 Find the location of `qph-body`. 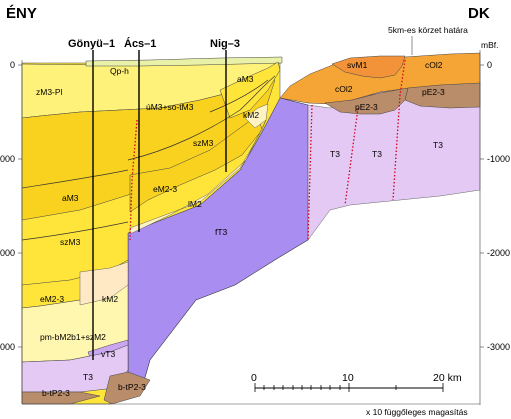

qph-body is located at coordinates (184, 61).